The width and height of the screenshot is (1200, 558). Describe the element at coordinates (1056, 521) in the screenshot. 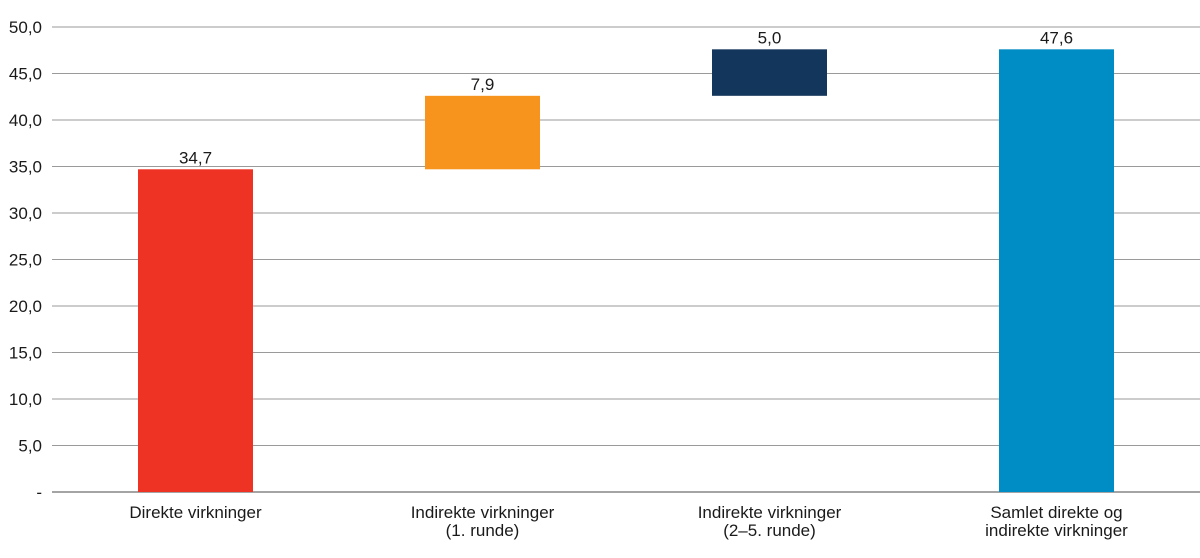

I see `category-label: Samlet direkte og indirekte virkninger` at that location.